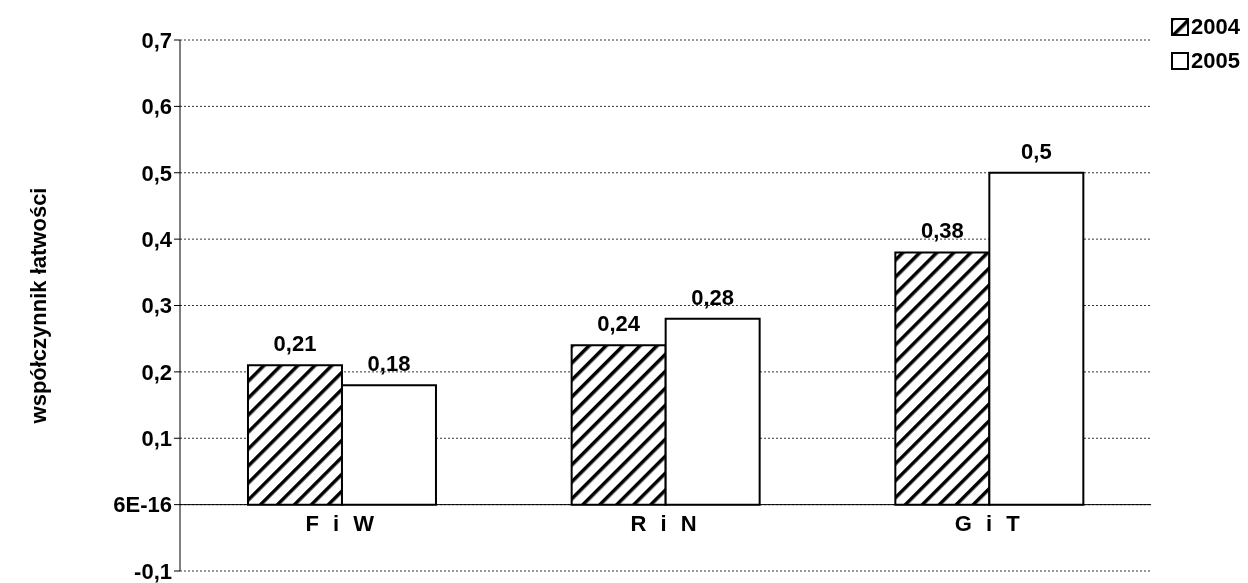  I want to click on y-tick-label: 0,4, so click(157, 239).